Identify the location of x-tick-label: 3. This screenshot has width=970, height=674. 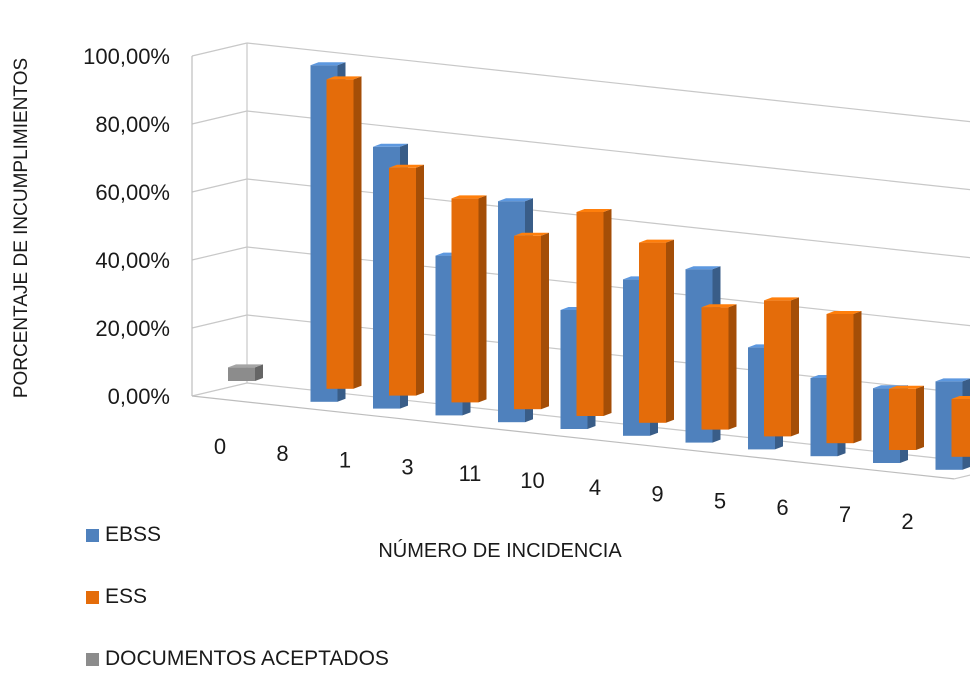
(407, 466).